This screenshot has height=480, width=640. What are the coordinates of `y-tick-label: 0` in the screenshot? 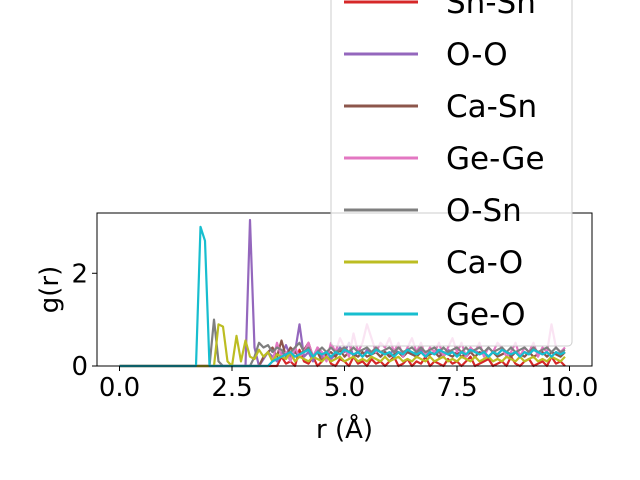 It's located at (79, 367).